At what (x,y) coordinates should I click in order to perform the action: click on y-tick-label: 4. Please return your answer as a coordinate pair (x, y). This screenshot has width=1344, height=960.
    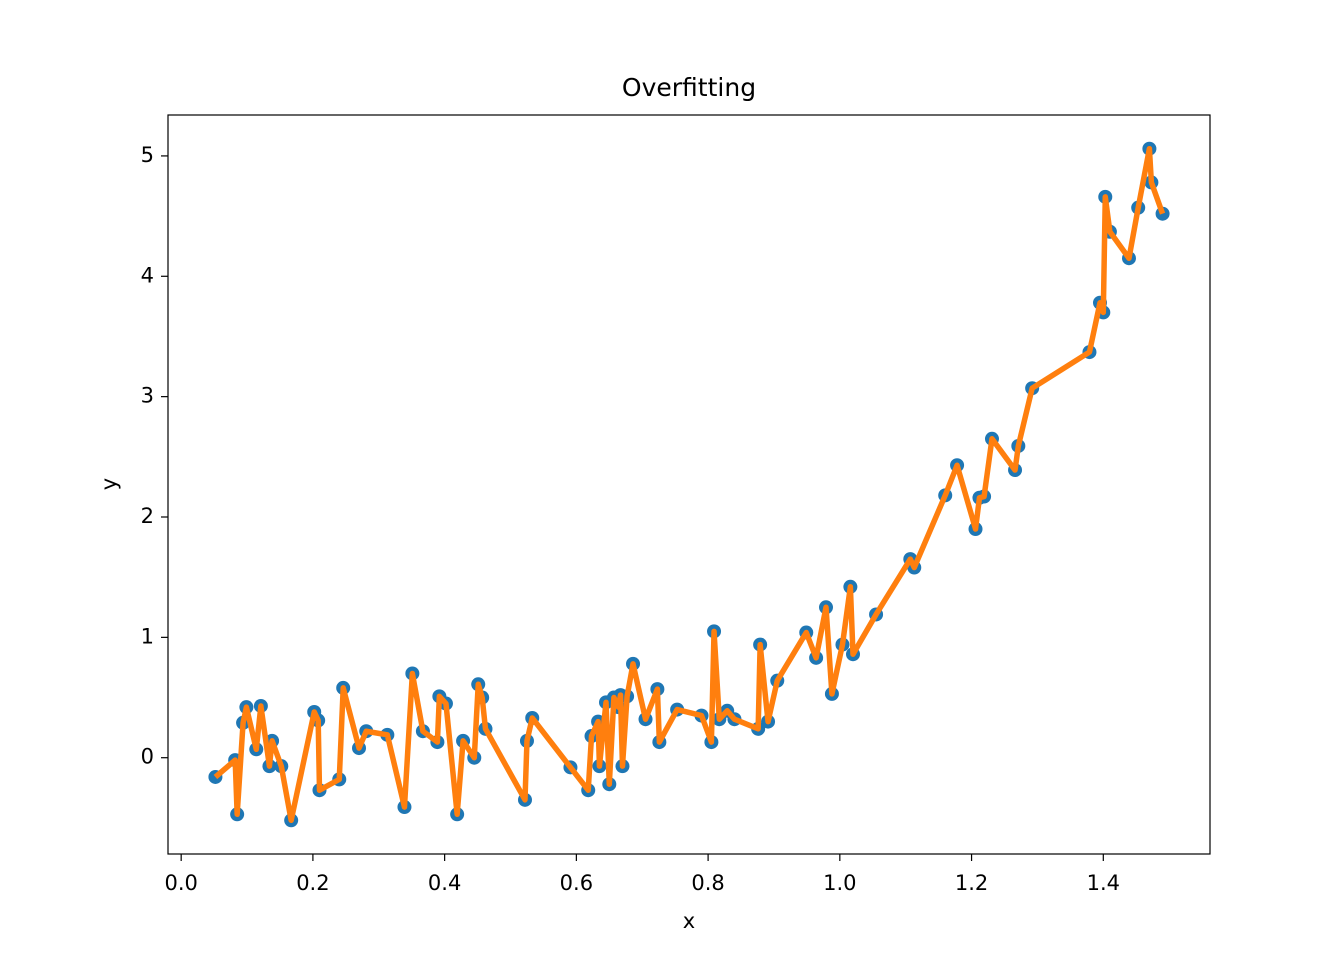
    Looking at the image, I should click on (147, 275).